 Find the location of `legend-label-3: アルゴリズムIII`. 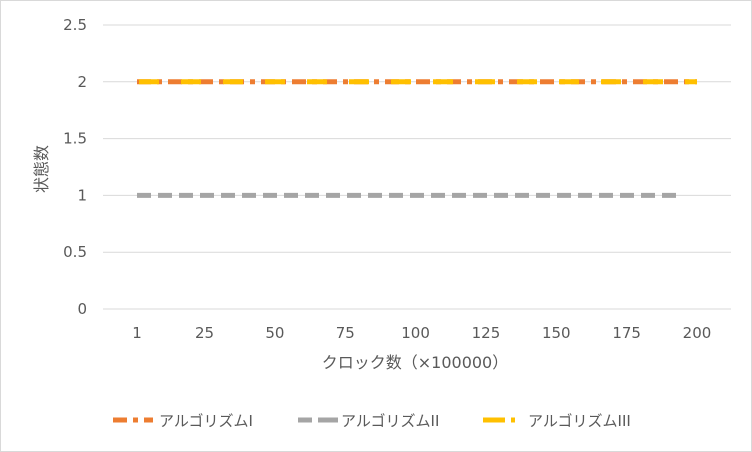

legend-label-3: アルゴリズムIII is located at coordinates (579, 421).